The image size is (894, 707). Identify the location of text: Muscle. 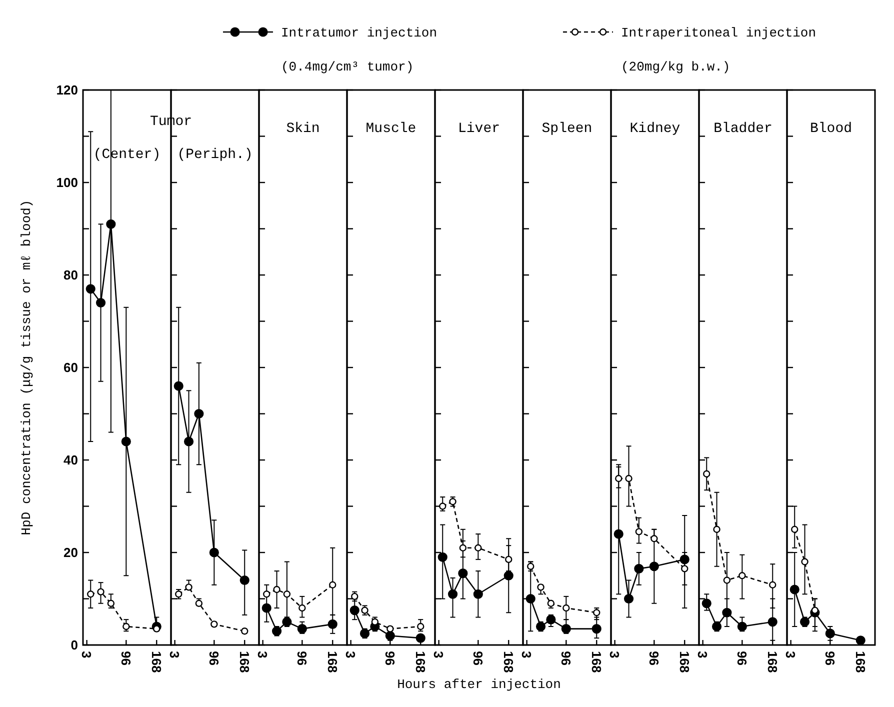
(391, 129).